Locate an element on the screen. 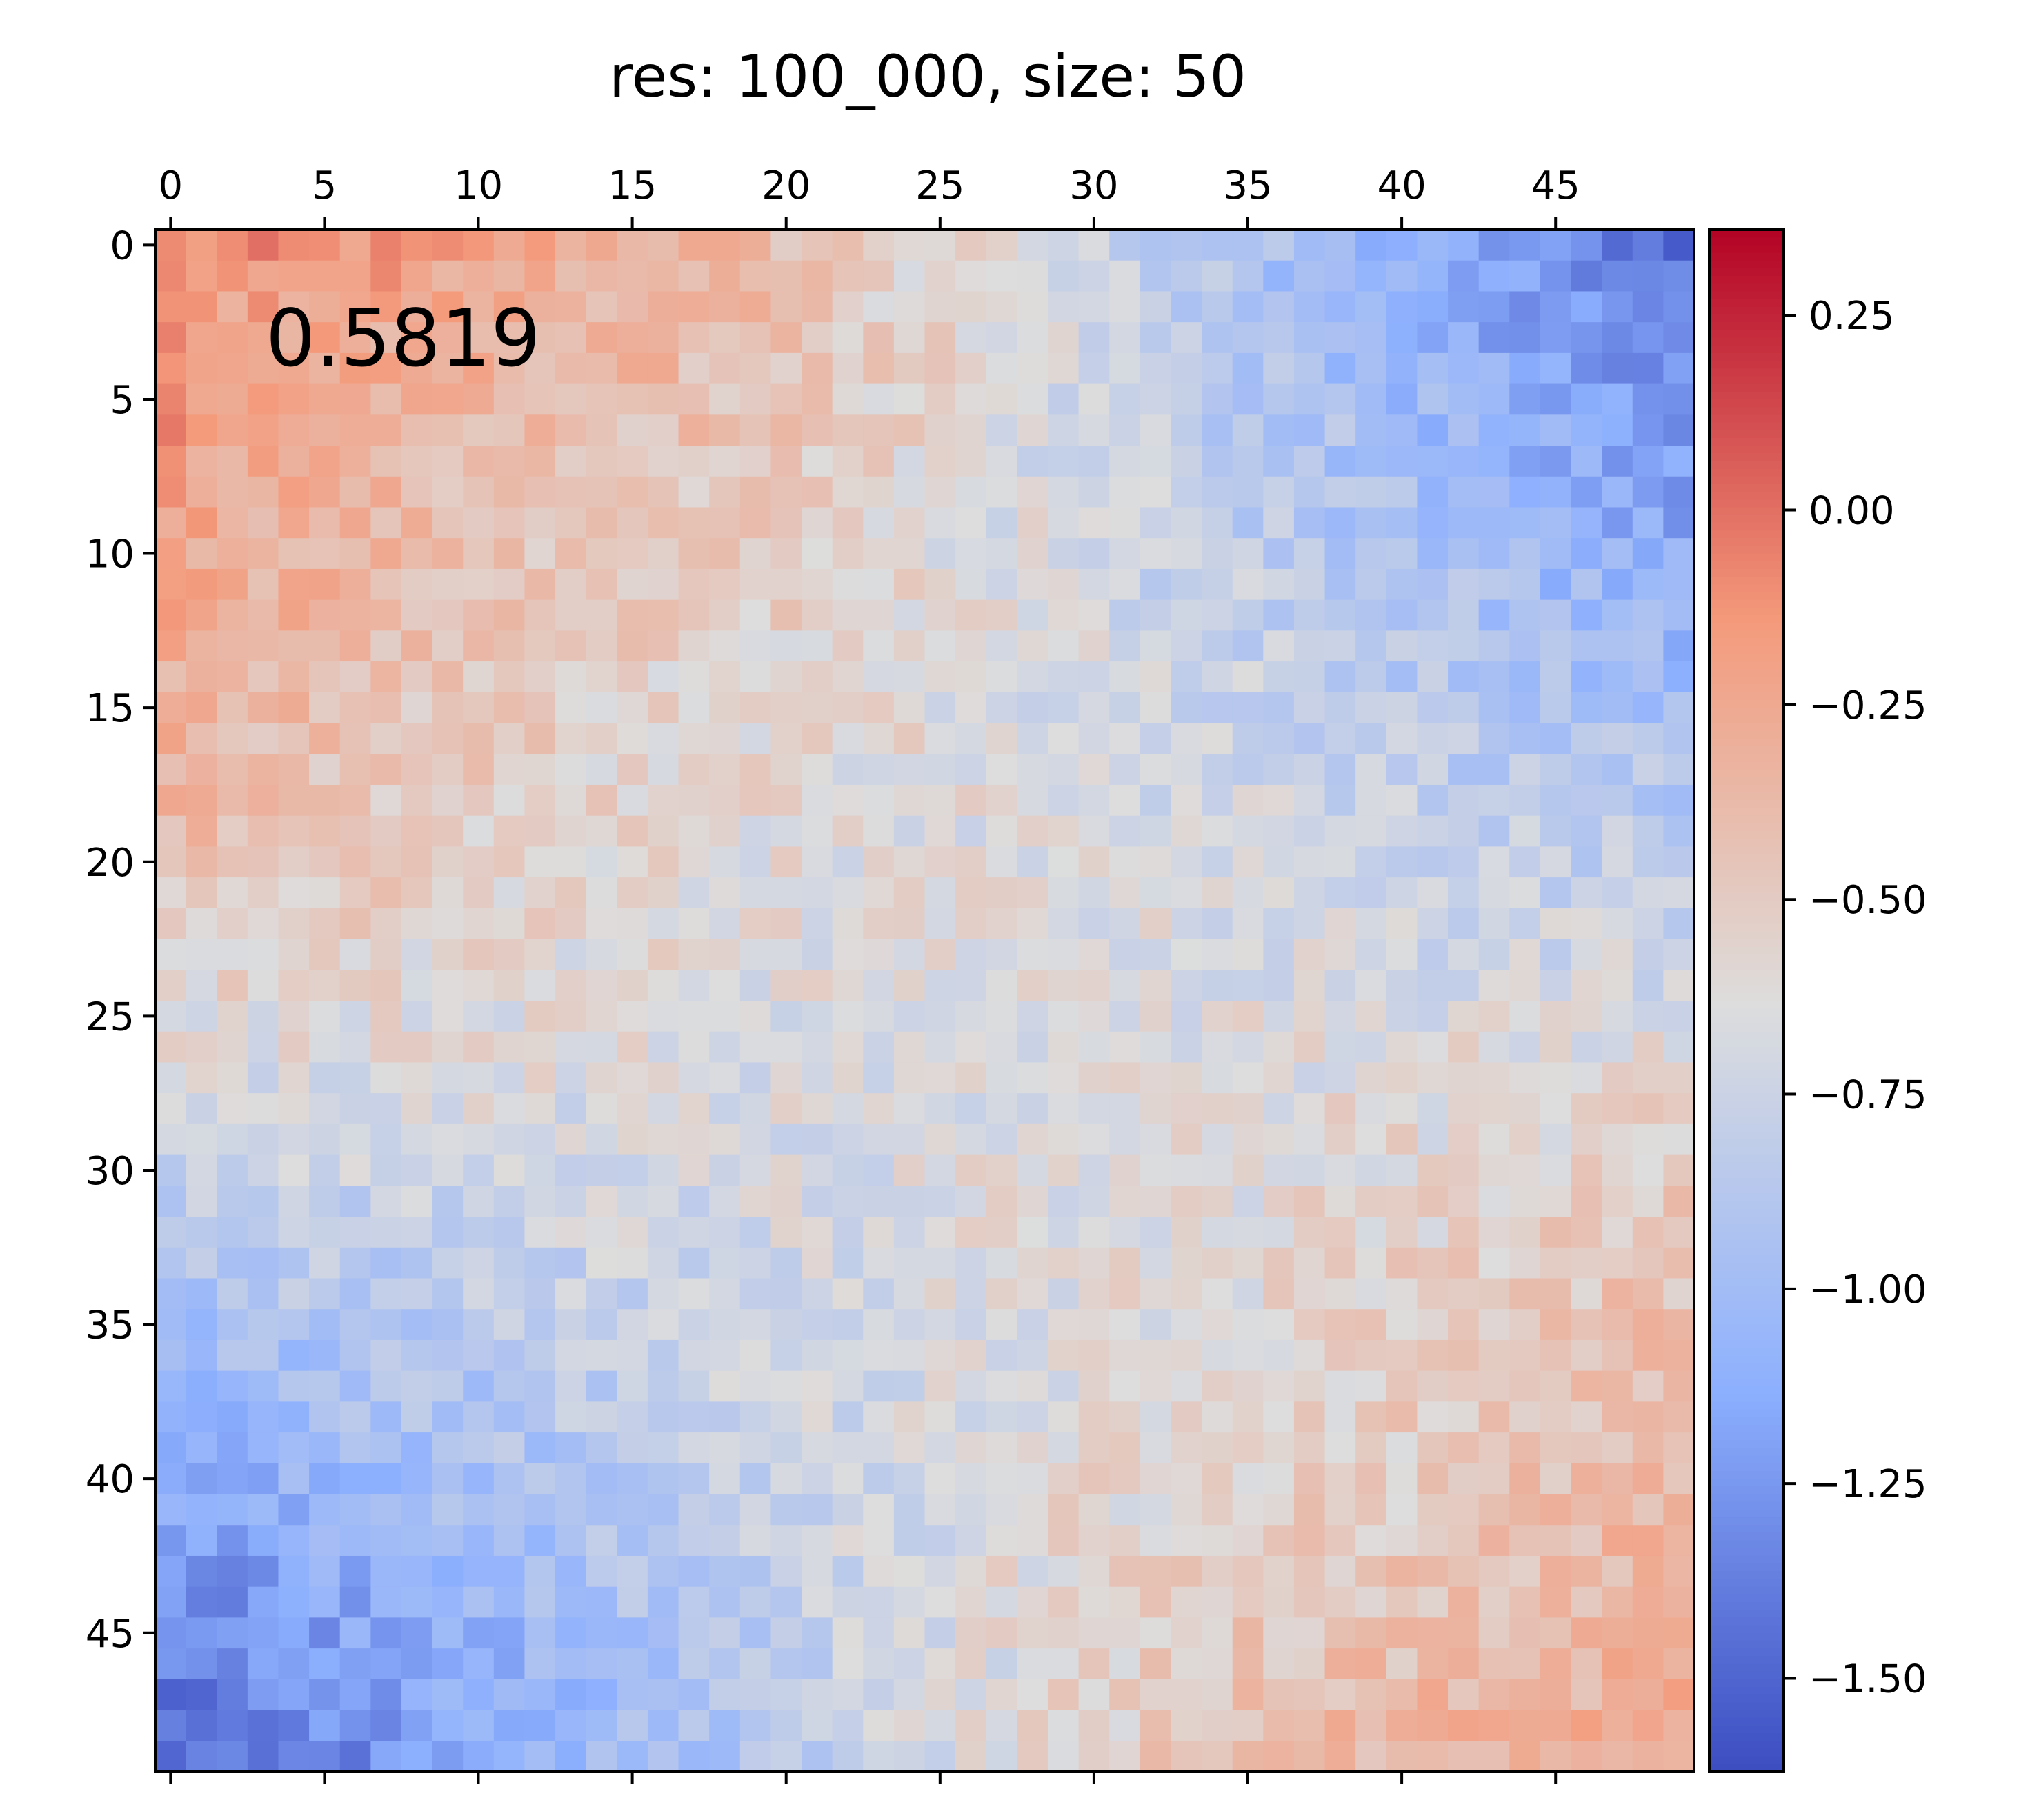  x-tick-label: 15 is located at coordinates (632, 185).